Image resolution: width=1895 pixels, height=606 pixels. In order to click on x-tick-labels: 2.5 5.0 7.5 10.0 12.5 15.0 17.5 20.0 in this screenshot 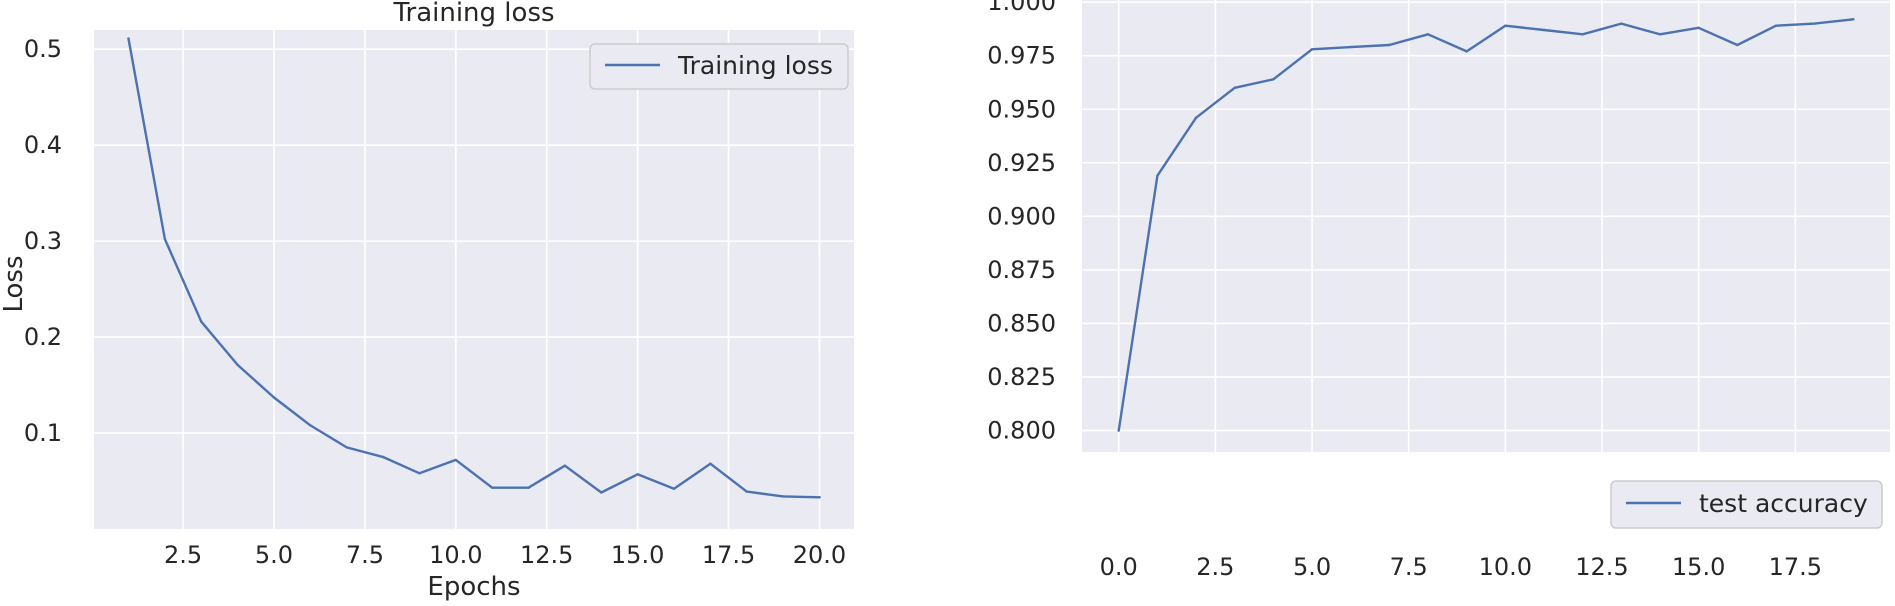, I will do `click(505, 555)`.